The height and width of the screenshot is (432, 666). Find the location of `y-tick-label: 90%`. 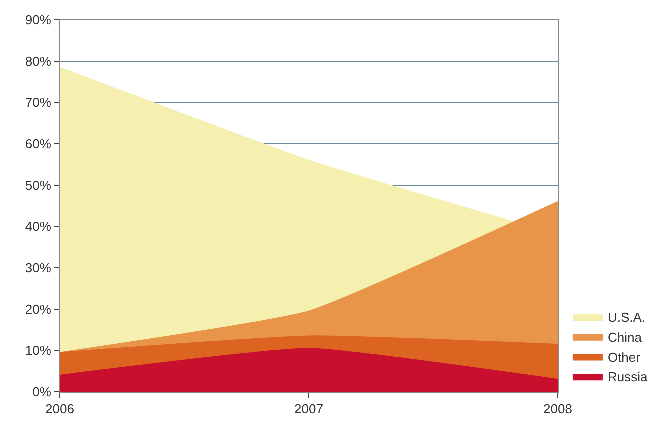

y-tick-label: 90% is located at coordinates (38, 20).